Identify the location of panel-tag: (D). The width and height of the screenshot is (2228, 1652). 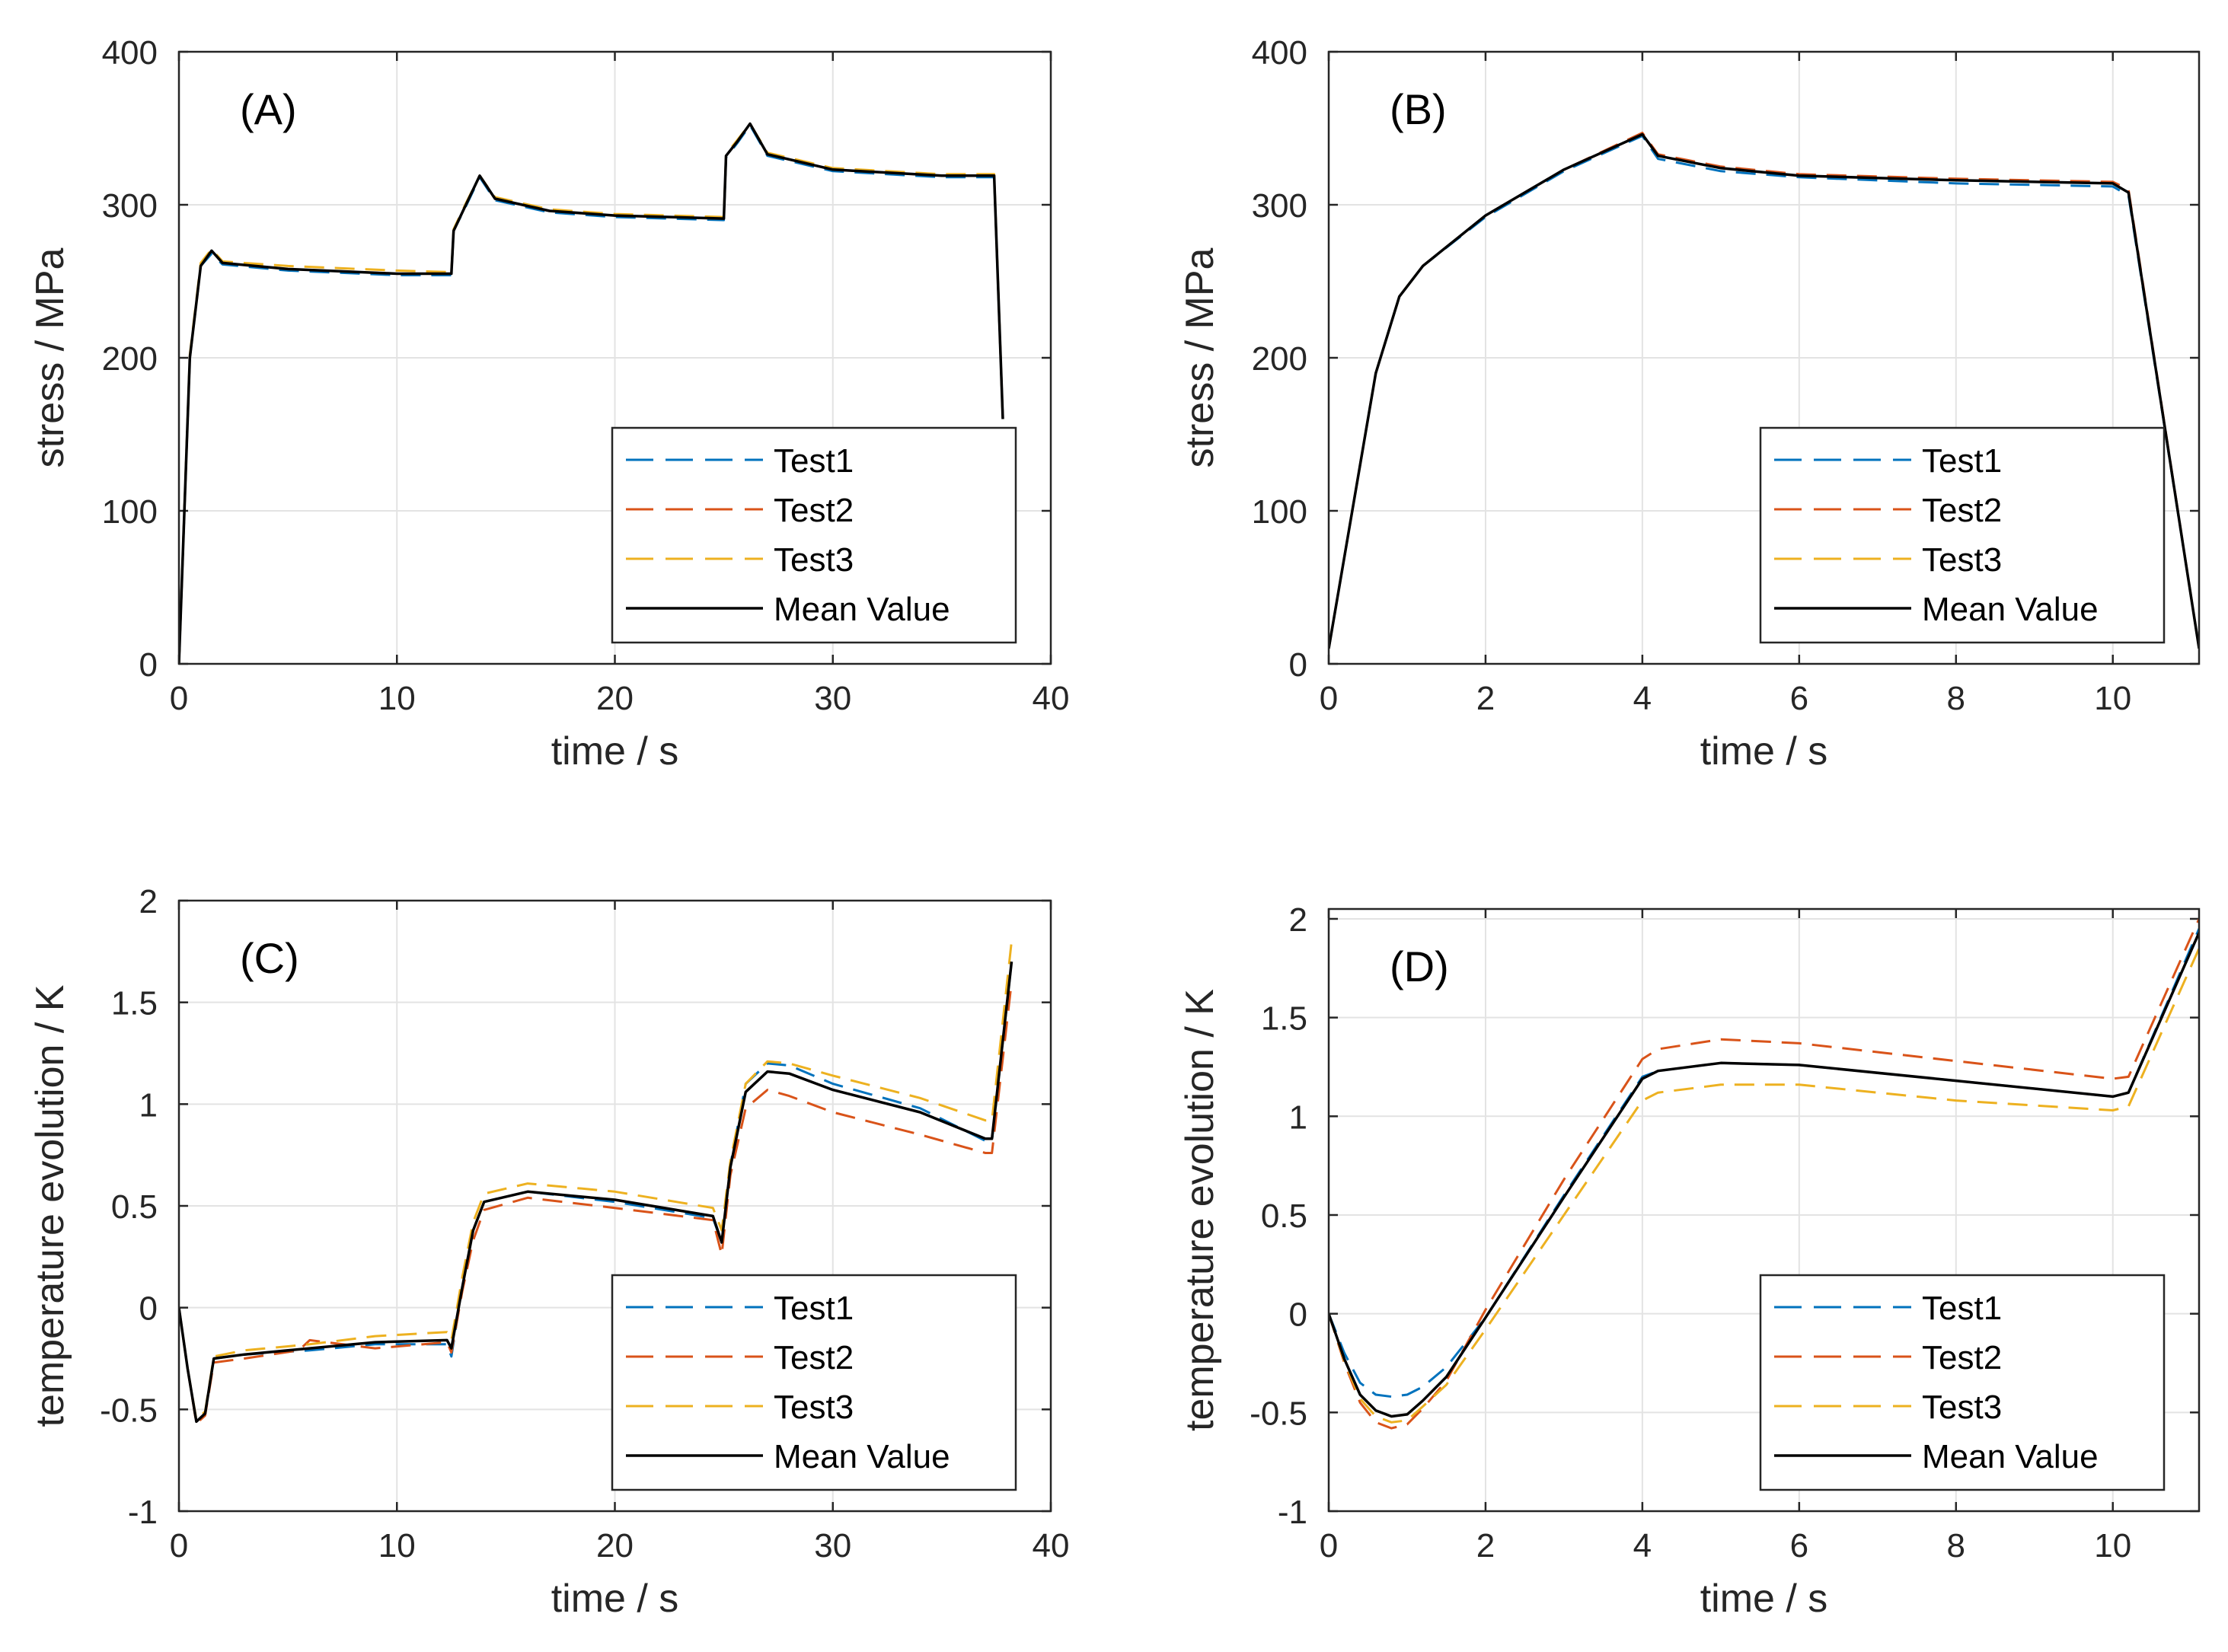
(1419, 966).